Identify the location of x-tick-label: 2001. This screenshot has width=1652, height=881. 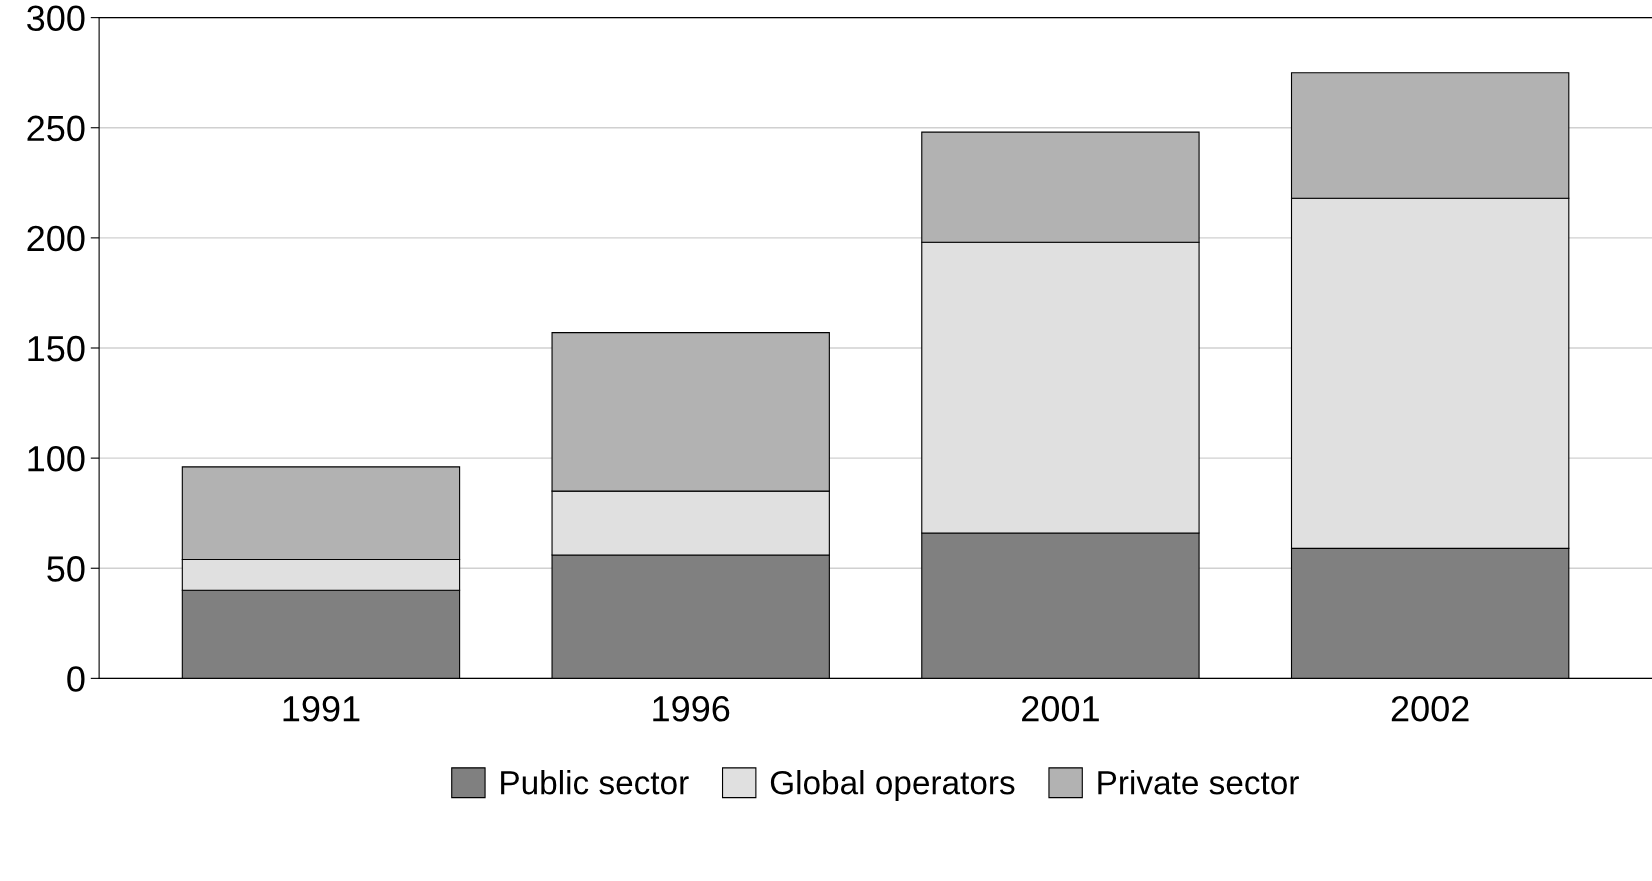
(1060, 708).